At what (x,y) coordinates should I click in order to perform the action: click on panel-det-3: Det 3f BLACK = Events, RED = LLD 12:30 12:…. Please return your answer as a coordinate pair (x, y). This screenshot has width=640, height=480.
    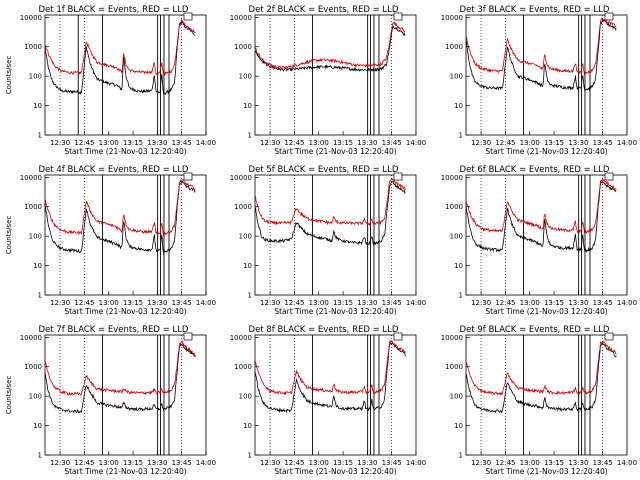
    Looking at the image, I should click on (539, 80).